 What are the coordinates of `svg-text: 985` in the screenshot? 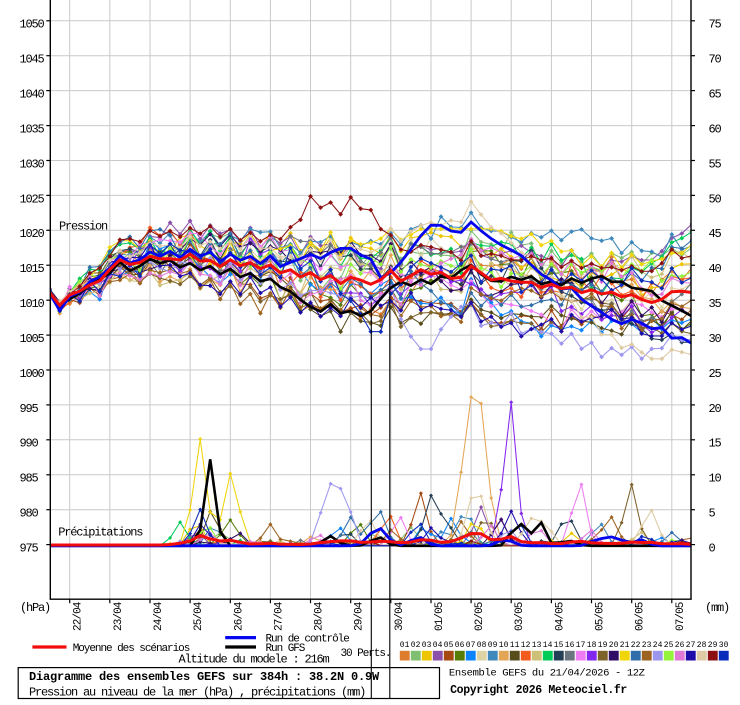 It's located at (29, 479).